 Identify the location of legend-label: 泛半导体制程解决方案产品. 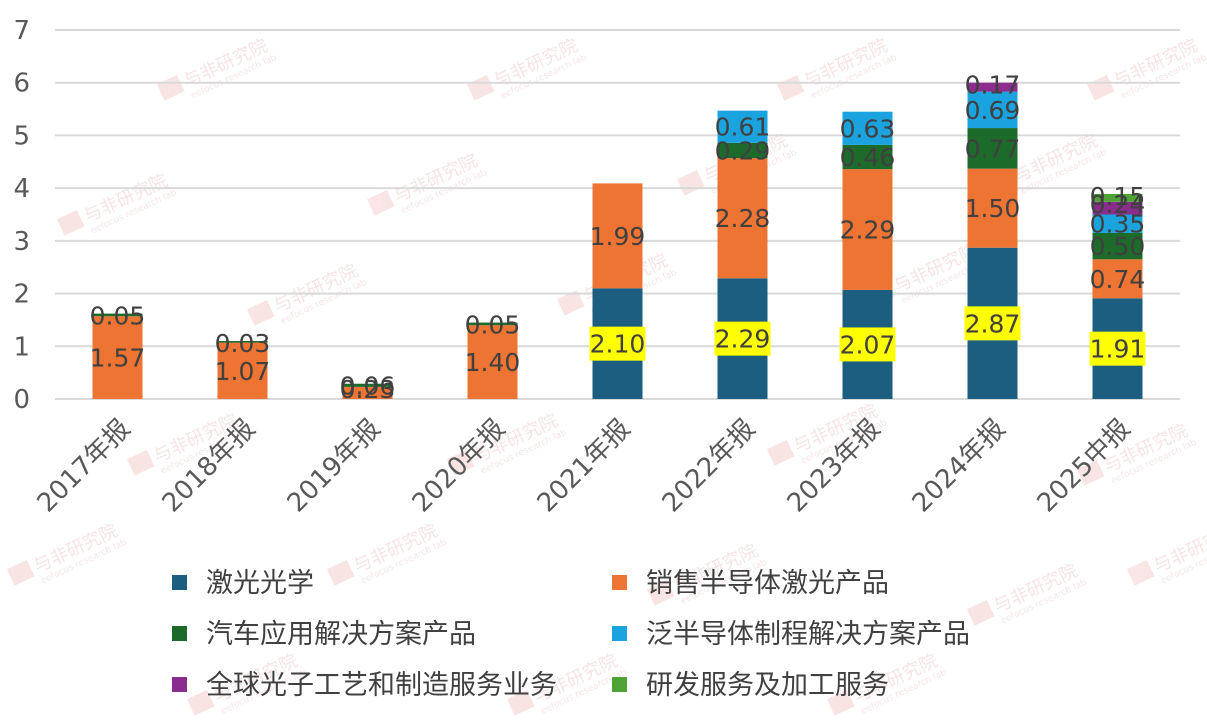
(808, 634).